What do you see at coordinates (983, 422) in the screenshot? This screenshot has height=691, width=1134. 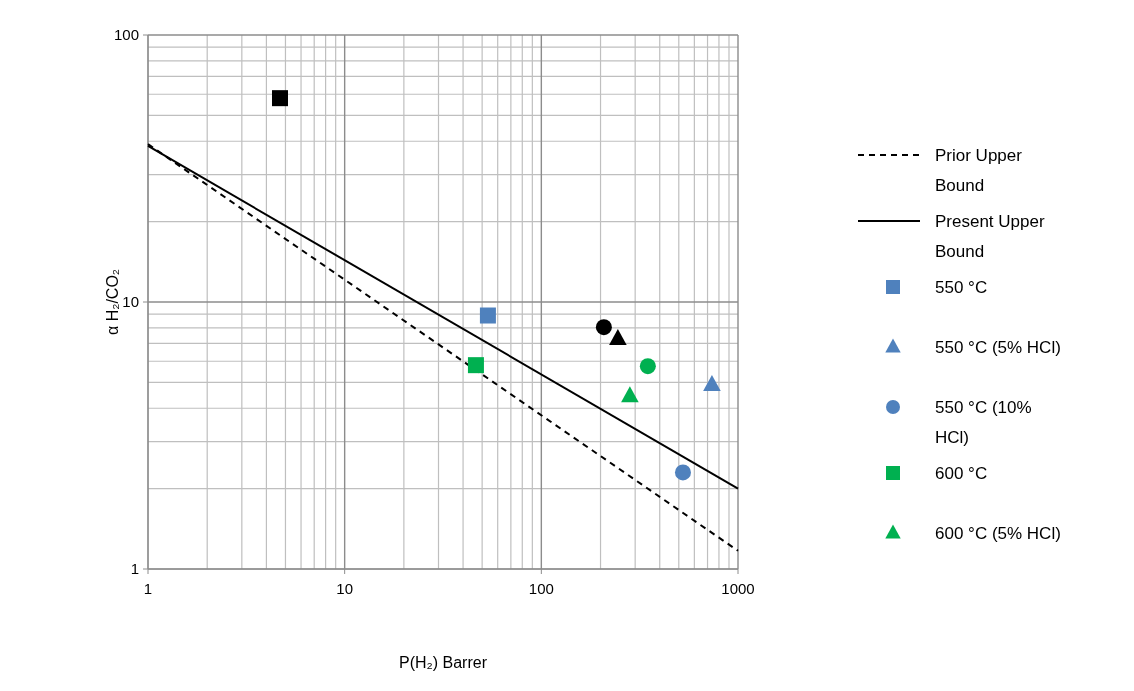 I see `legend-label: 550 °C (10% HCl)` at bounding box center [983, 422].